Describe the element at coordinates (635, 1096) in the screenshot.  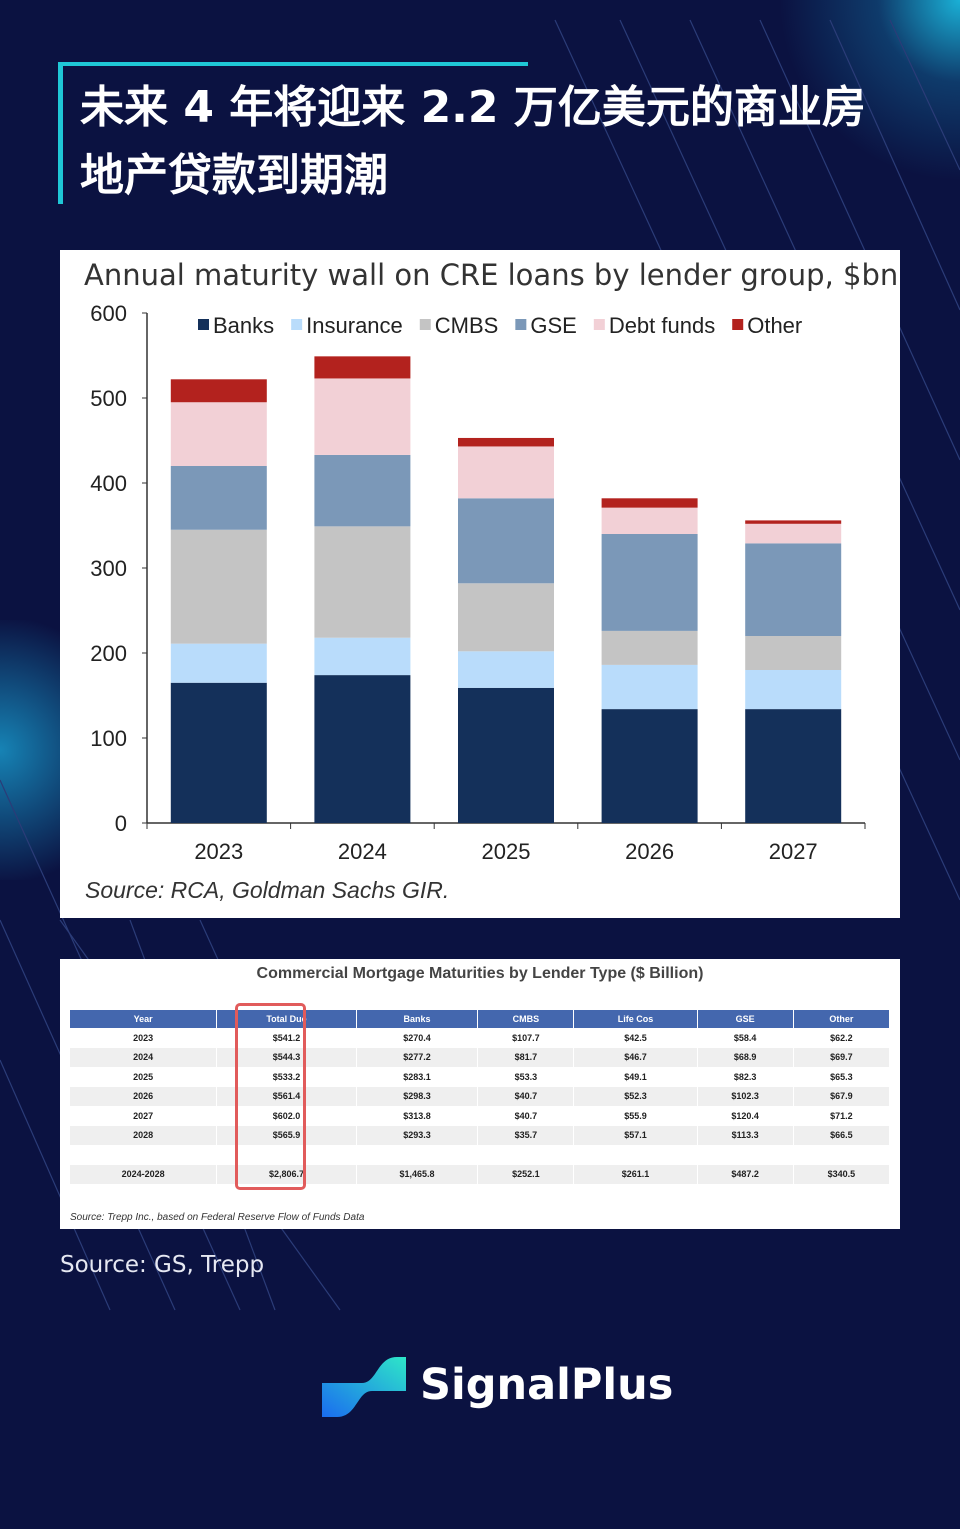
I see `table-cell: $52.3` at that location.